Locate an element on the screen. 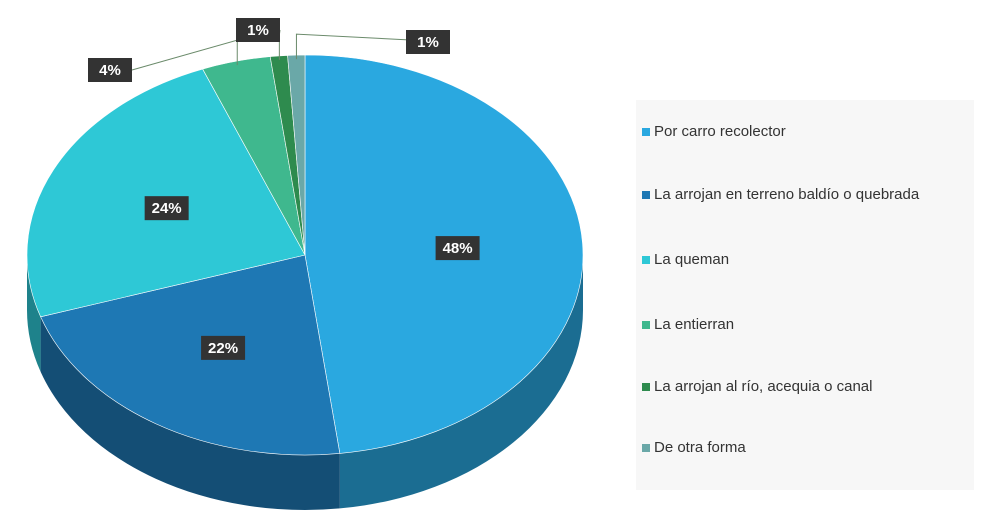  data-label: 22% is located at coordinates (223, 348).